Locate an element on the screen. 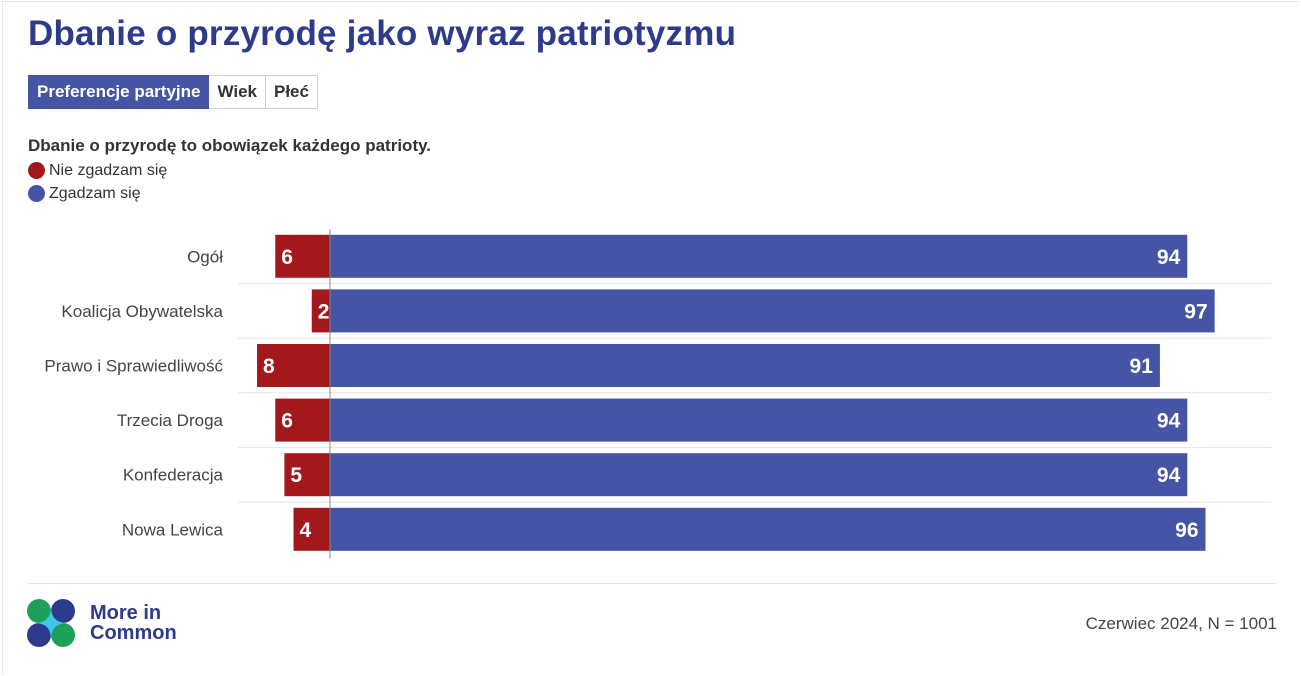 This screenshot has width=1301, height=676. brand-logo: More in Common is located at coordinates (101, 623).